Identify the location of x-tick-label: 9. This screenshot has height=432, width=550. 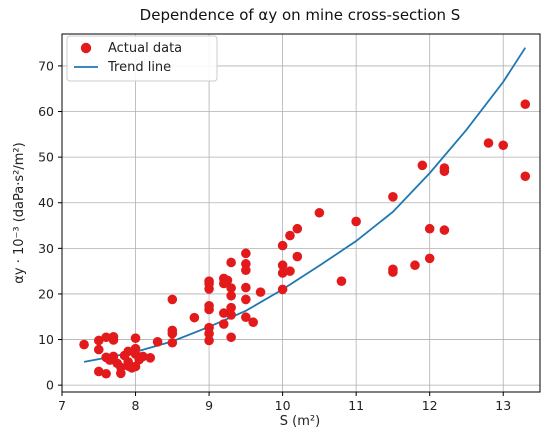
(209, 405).